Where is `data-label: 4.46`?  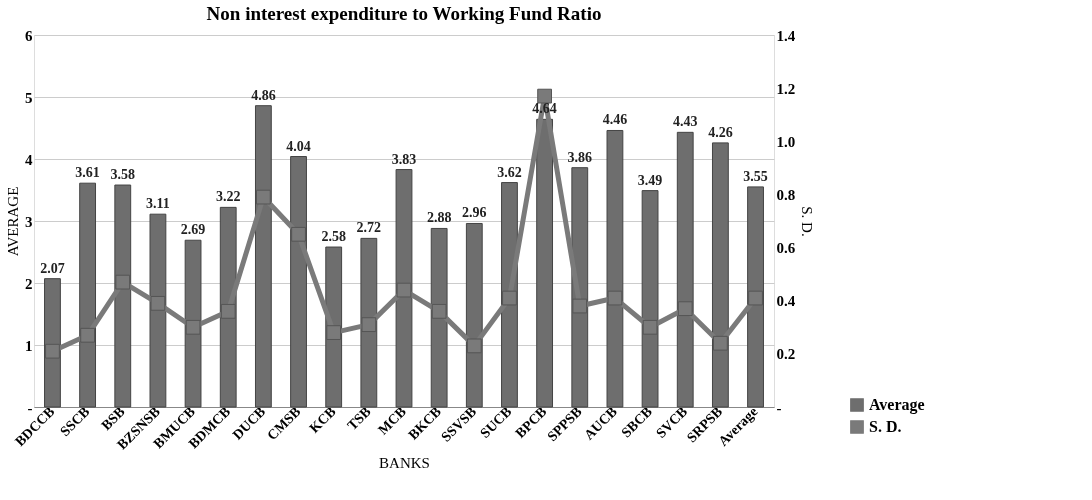
data-label: 4.46 is located at coordinates (615, 120).